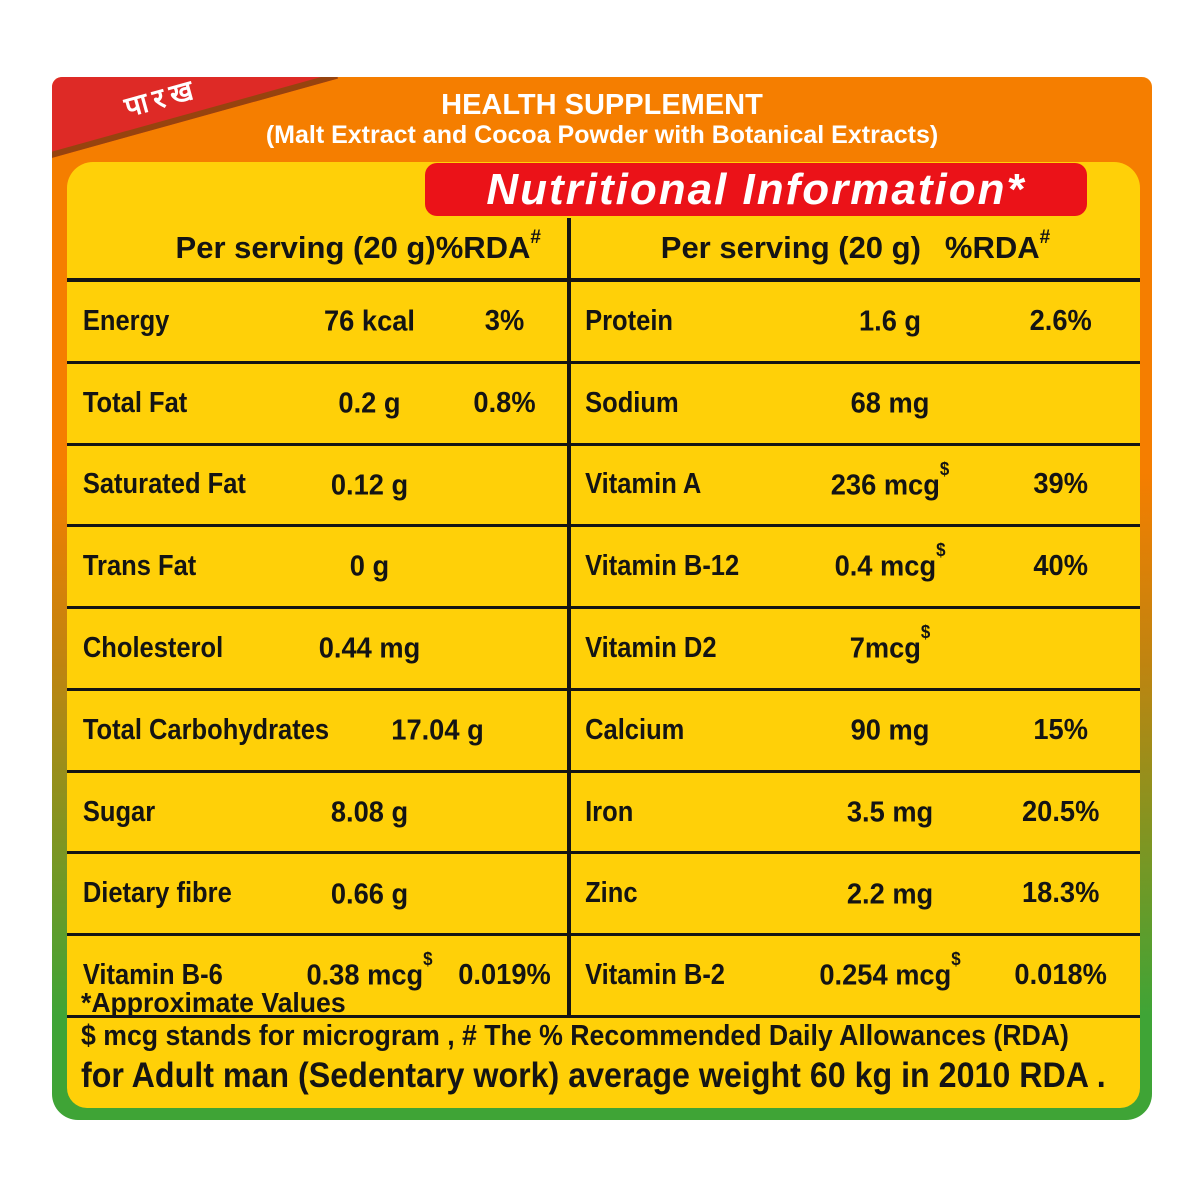  I want to click on nutrient-value: 3.5 mg, so click(889, 812).